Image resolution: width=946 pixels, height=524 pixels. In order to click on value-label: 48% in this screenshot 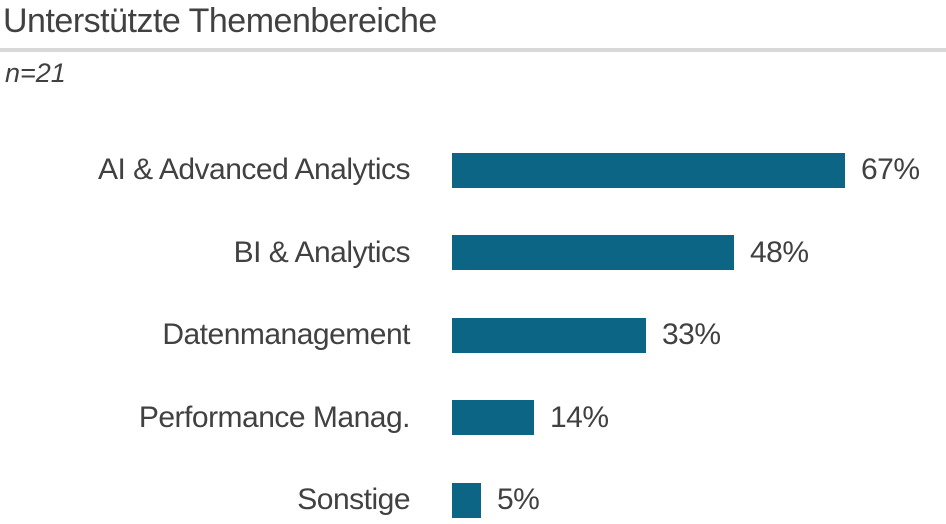, I will do `click(779, 252)`.